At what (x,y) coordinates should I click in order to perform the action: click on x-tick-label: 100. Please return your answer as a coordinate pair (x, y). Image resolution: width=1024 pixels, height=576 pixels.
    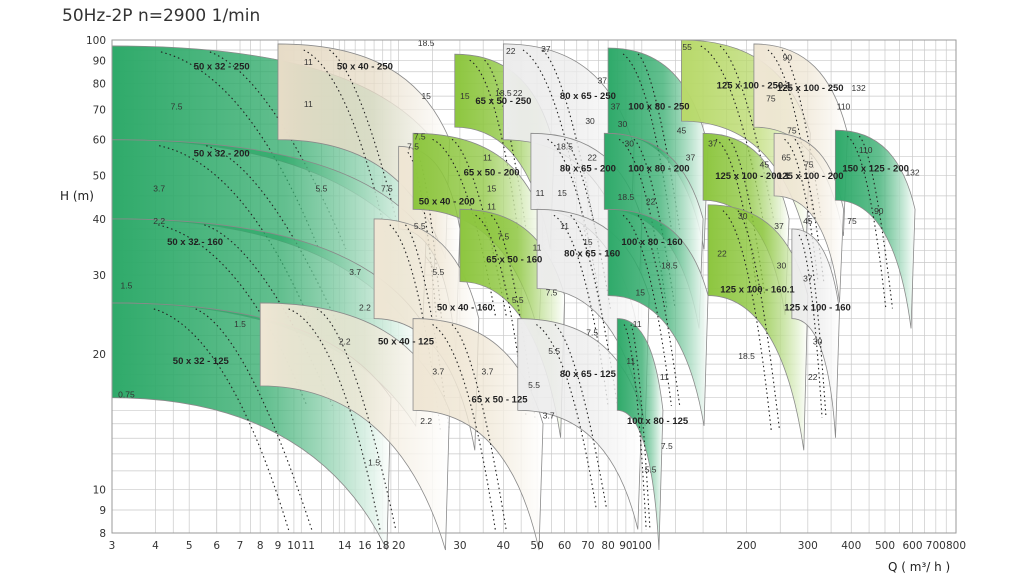
    Looking at the image, I should click on (642, 546).